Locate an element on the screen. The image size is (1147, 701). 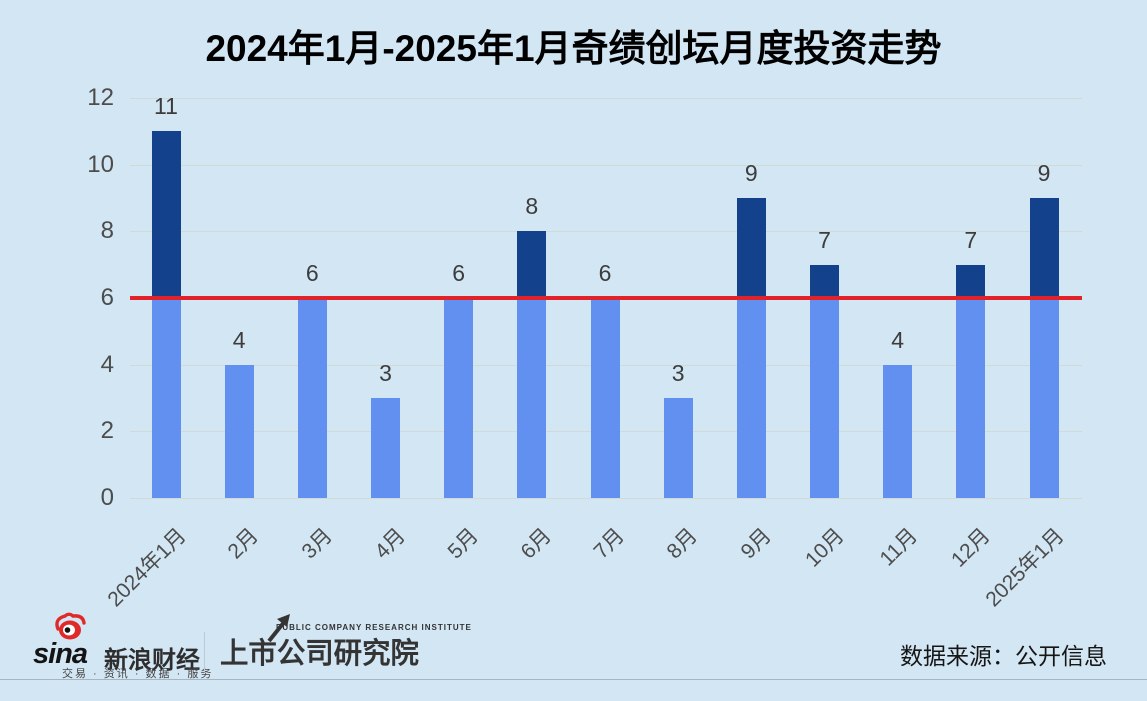
x-axis-tick-label: 6月 is located at coordinates (536, 544).